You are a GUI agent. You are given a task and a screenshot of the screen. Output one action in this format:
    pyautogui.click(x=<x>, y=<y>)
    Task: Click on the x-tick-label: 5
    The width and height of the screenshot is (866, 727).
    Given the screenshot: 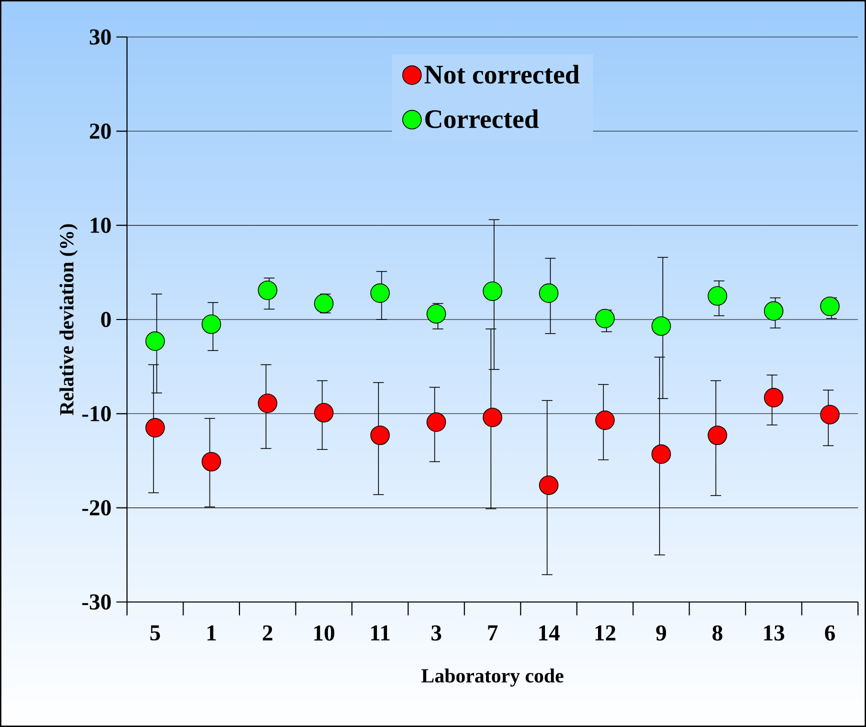 What is the action you would take?
    pyautogui.click(x=155, y=632)
    